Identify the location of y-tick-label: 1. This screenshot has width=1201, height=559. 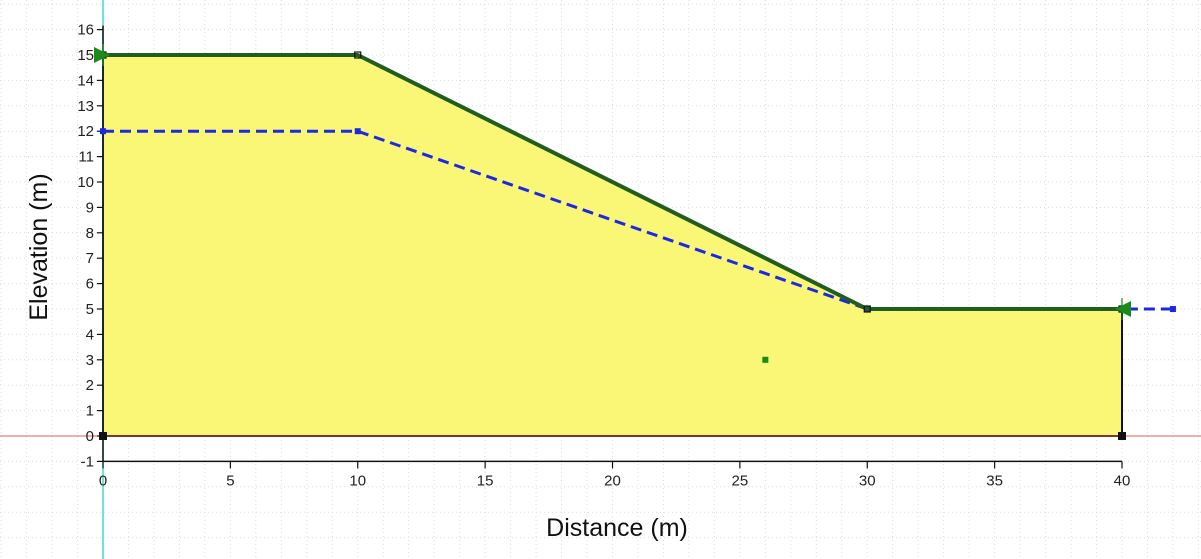
(90, 411).